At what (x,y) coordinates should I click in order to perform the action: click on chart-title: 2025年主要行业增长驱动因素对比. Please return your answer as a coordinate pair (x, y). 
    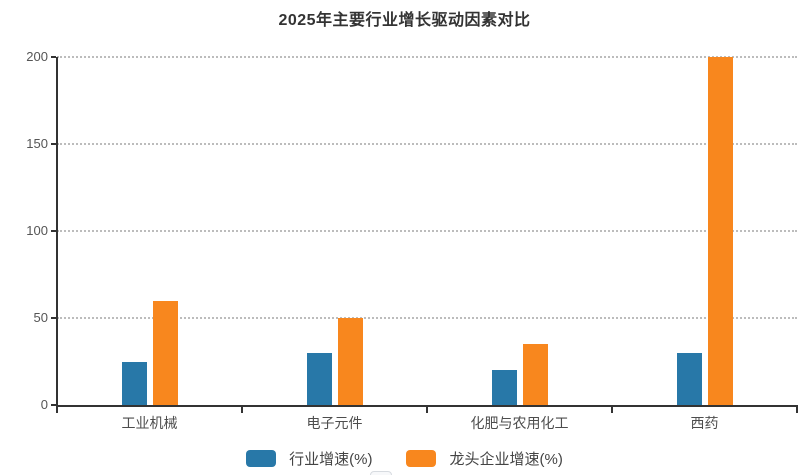
    Looking at the image, I should click on (404, 20).